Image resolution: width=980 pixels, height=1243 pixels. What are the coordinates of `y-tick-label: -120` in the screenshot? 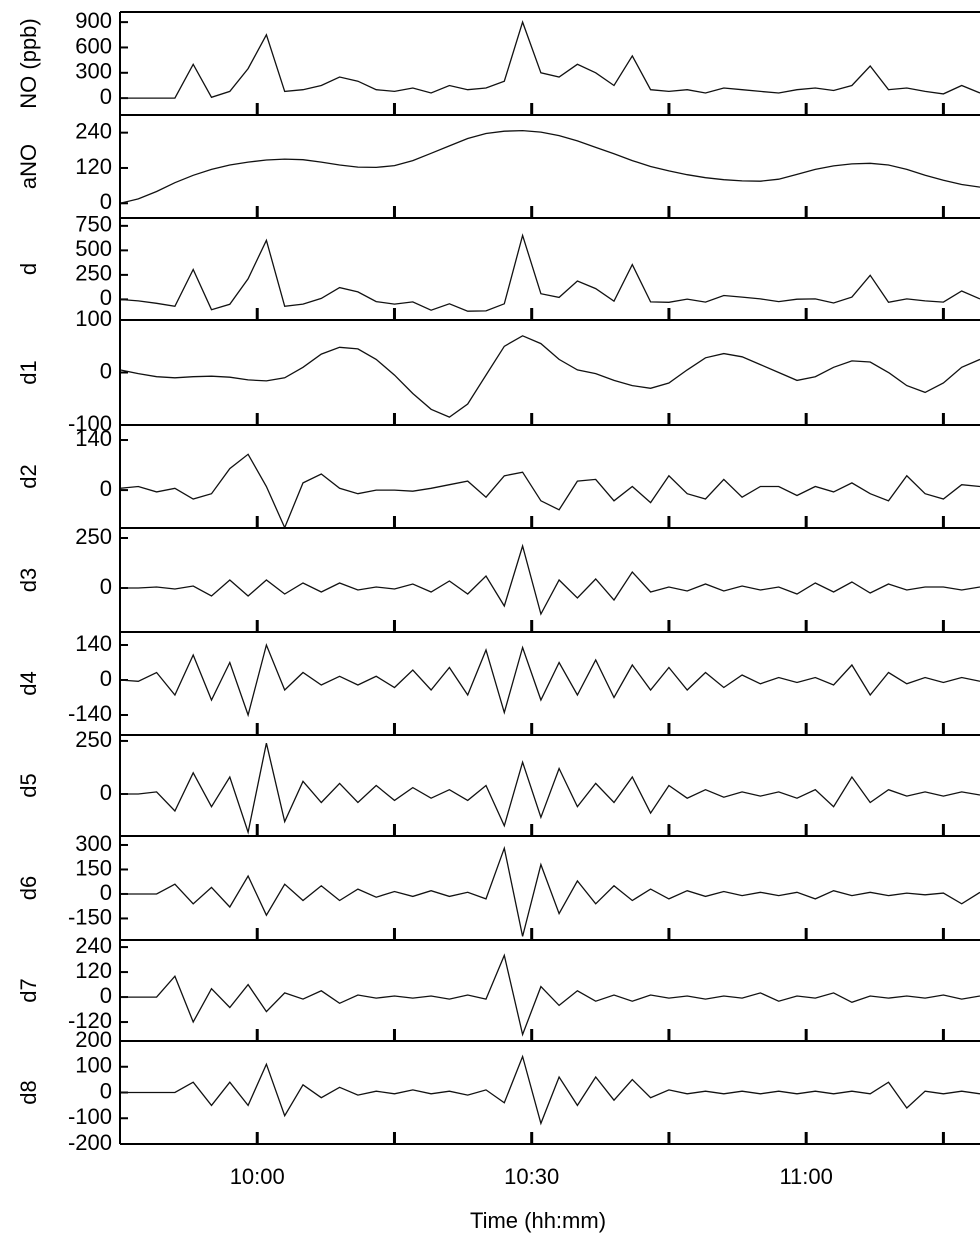 It's located at (90, 1020).